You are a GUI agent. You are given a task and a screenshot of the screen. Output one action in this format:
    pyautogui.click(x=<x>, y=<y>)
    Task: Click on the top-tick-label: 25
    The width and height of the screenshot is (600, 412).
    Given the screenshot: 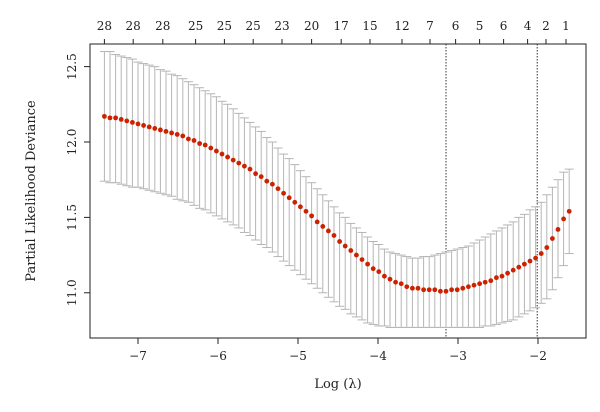 What is the action you would take?
    pyautogui.click(x=253, y=26)
    